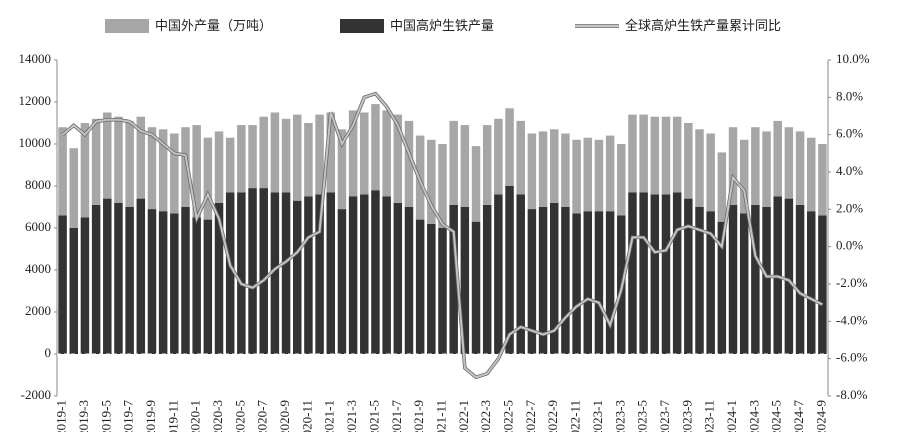 The image size is (900, 432). I want to click on x-tick-label: 2020-7, so click(262, 416).